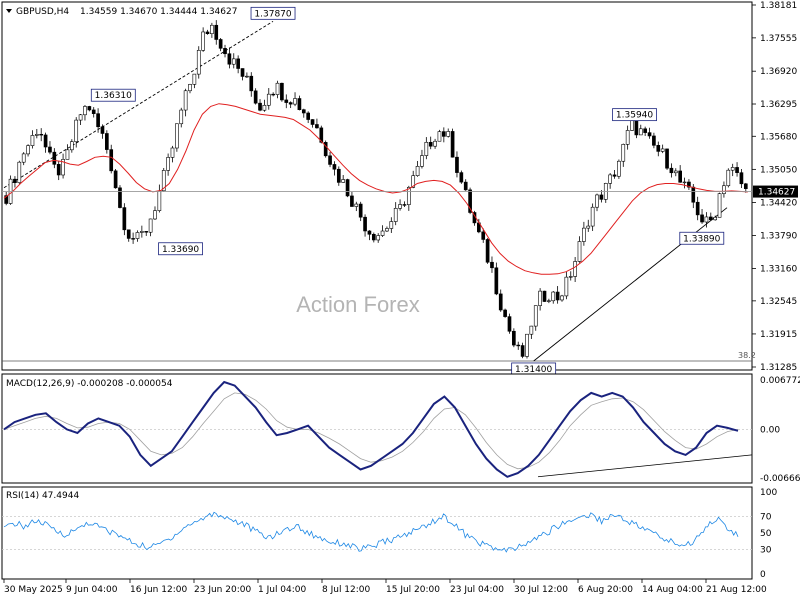 The image size is (800, 604). Describe the element at coordinates (33, 590) in the screenshot. I see `time-tick-label: 30 May 2025` at that location.